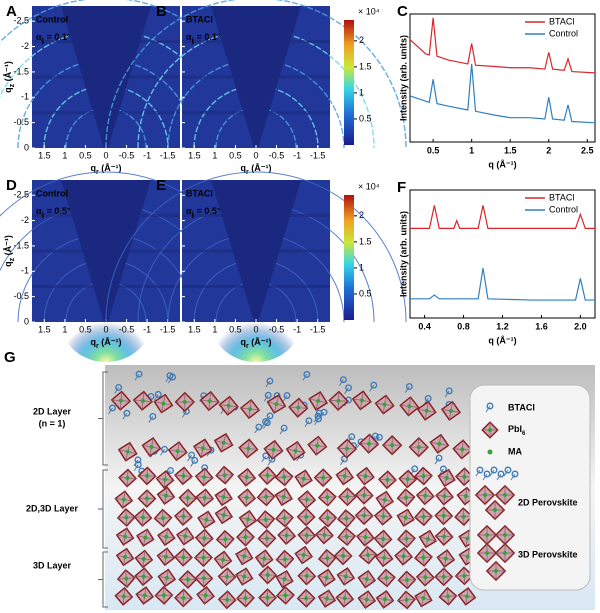 This screenshot has width=600, height=613. What do you see at coordinates (401, 187) in the screenshot?
I see `panel-letter: F` at bounding box center [401, 187].